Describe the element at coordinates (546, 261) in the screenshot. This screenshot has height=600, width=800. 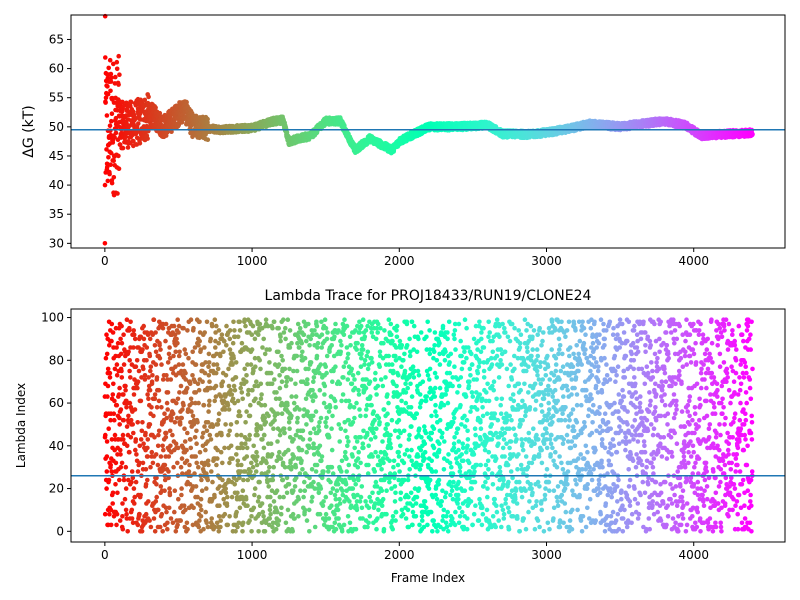
I see `dg-x-tick-label: 3000` at that location.